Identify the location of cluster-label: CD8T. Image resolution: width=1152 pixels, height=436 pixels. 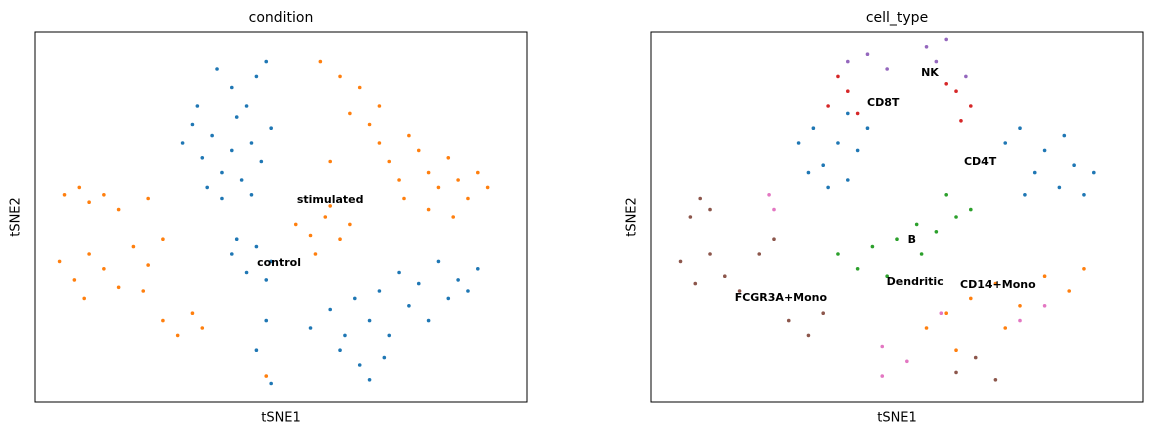
(883, 102).